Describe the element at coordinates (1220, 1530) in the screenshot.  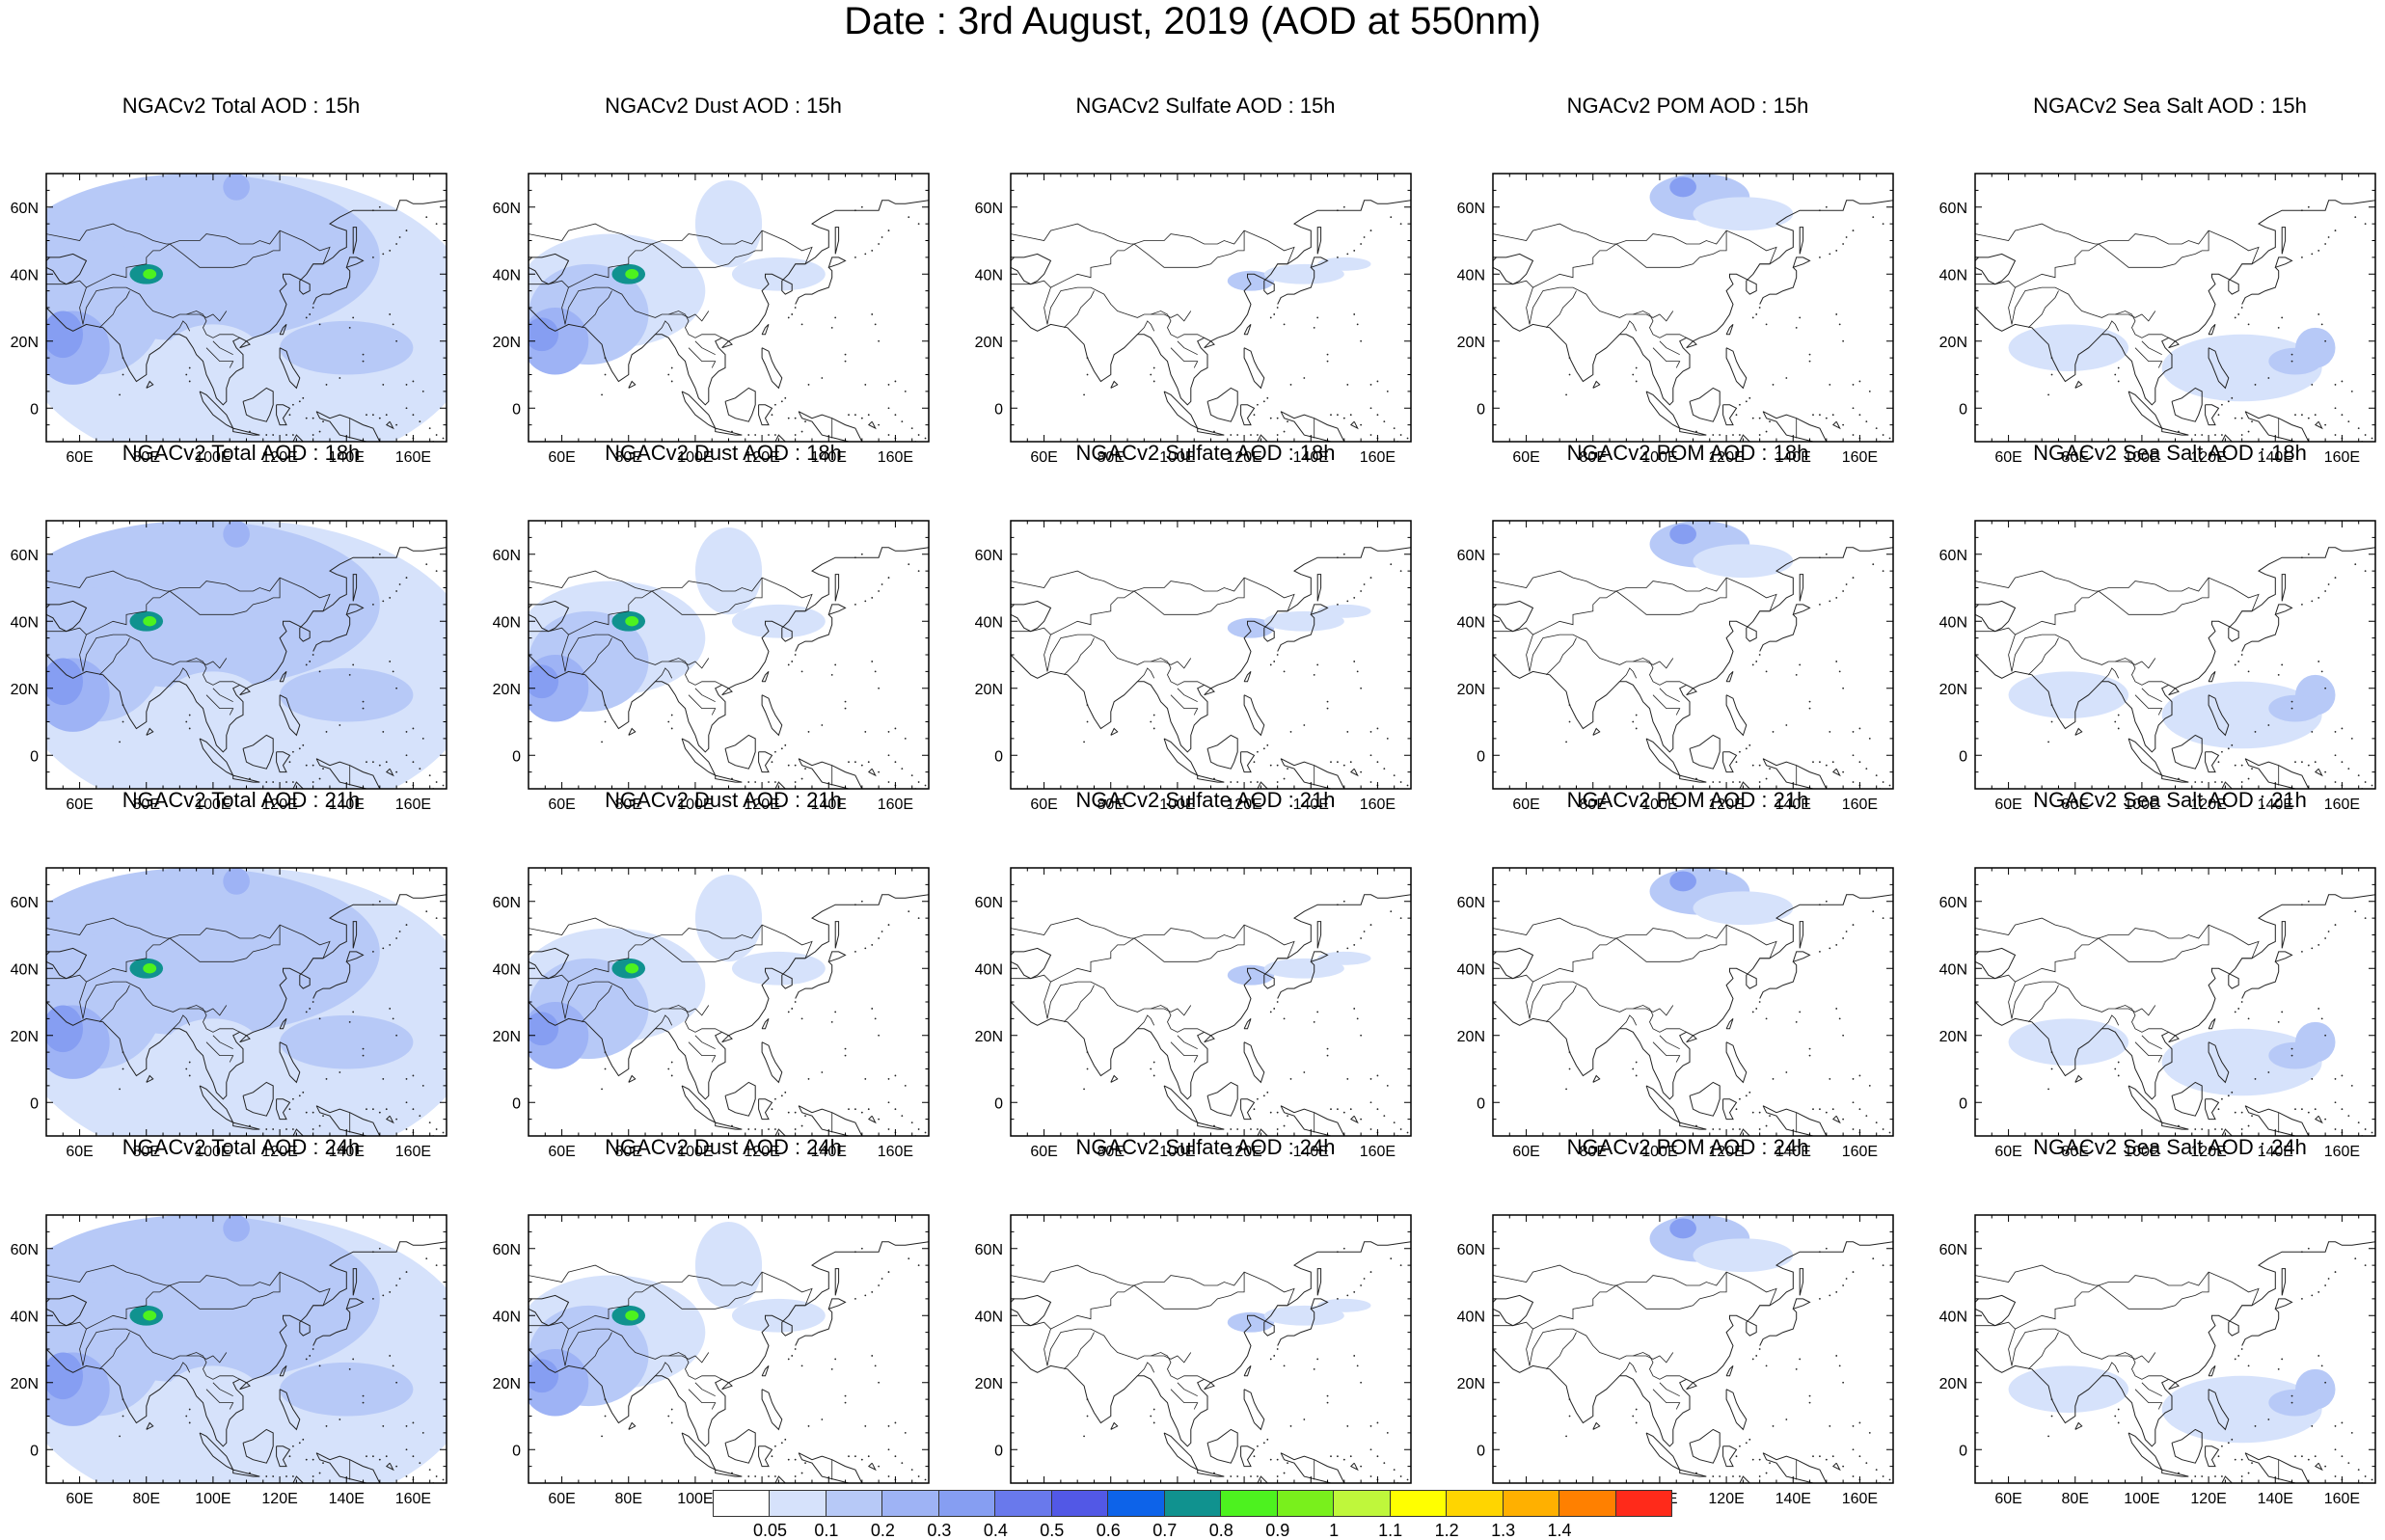
I see `colorbar-label: 0.8` at that location.